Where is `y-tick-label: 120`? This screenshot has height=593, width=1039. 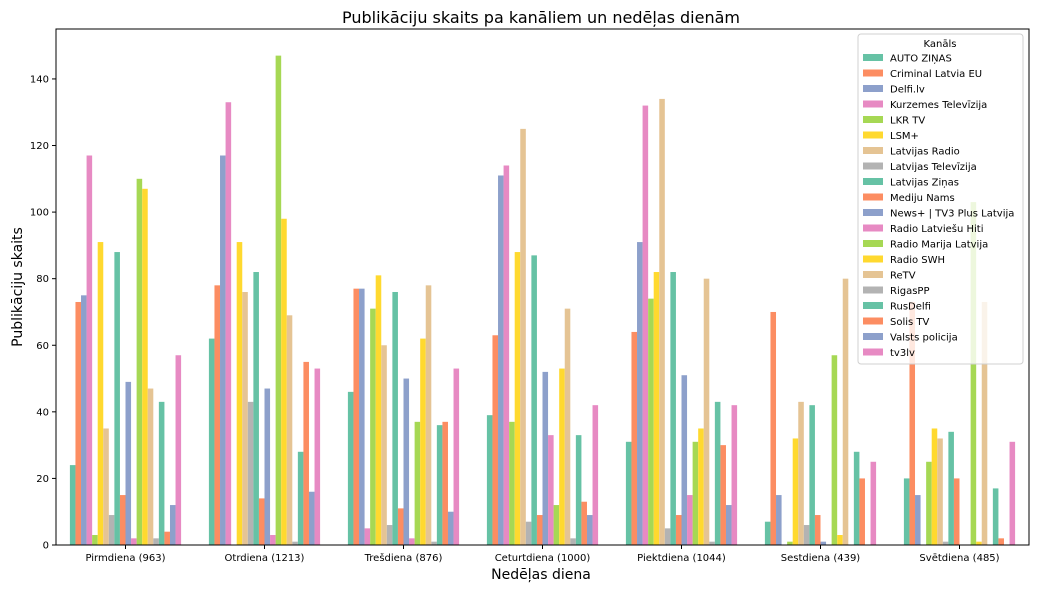 y-tick-label: 120 is located at coordinates (39, 146).